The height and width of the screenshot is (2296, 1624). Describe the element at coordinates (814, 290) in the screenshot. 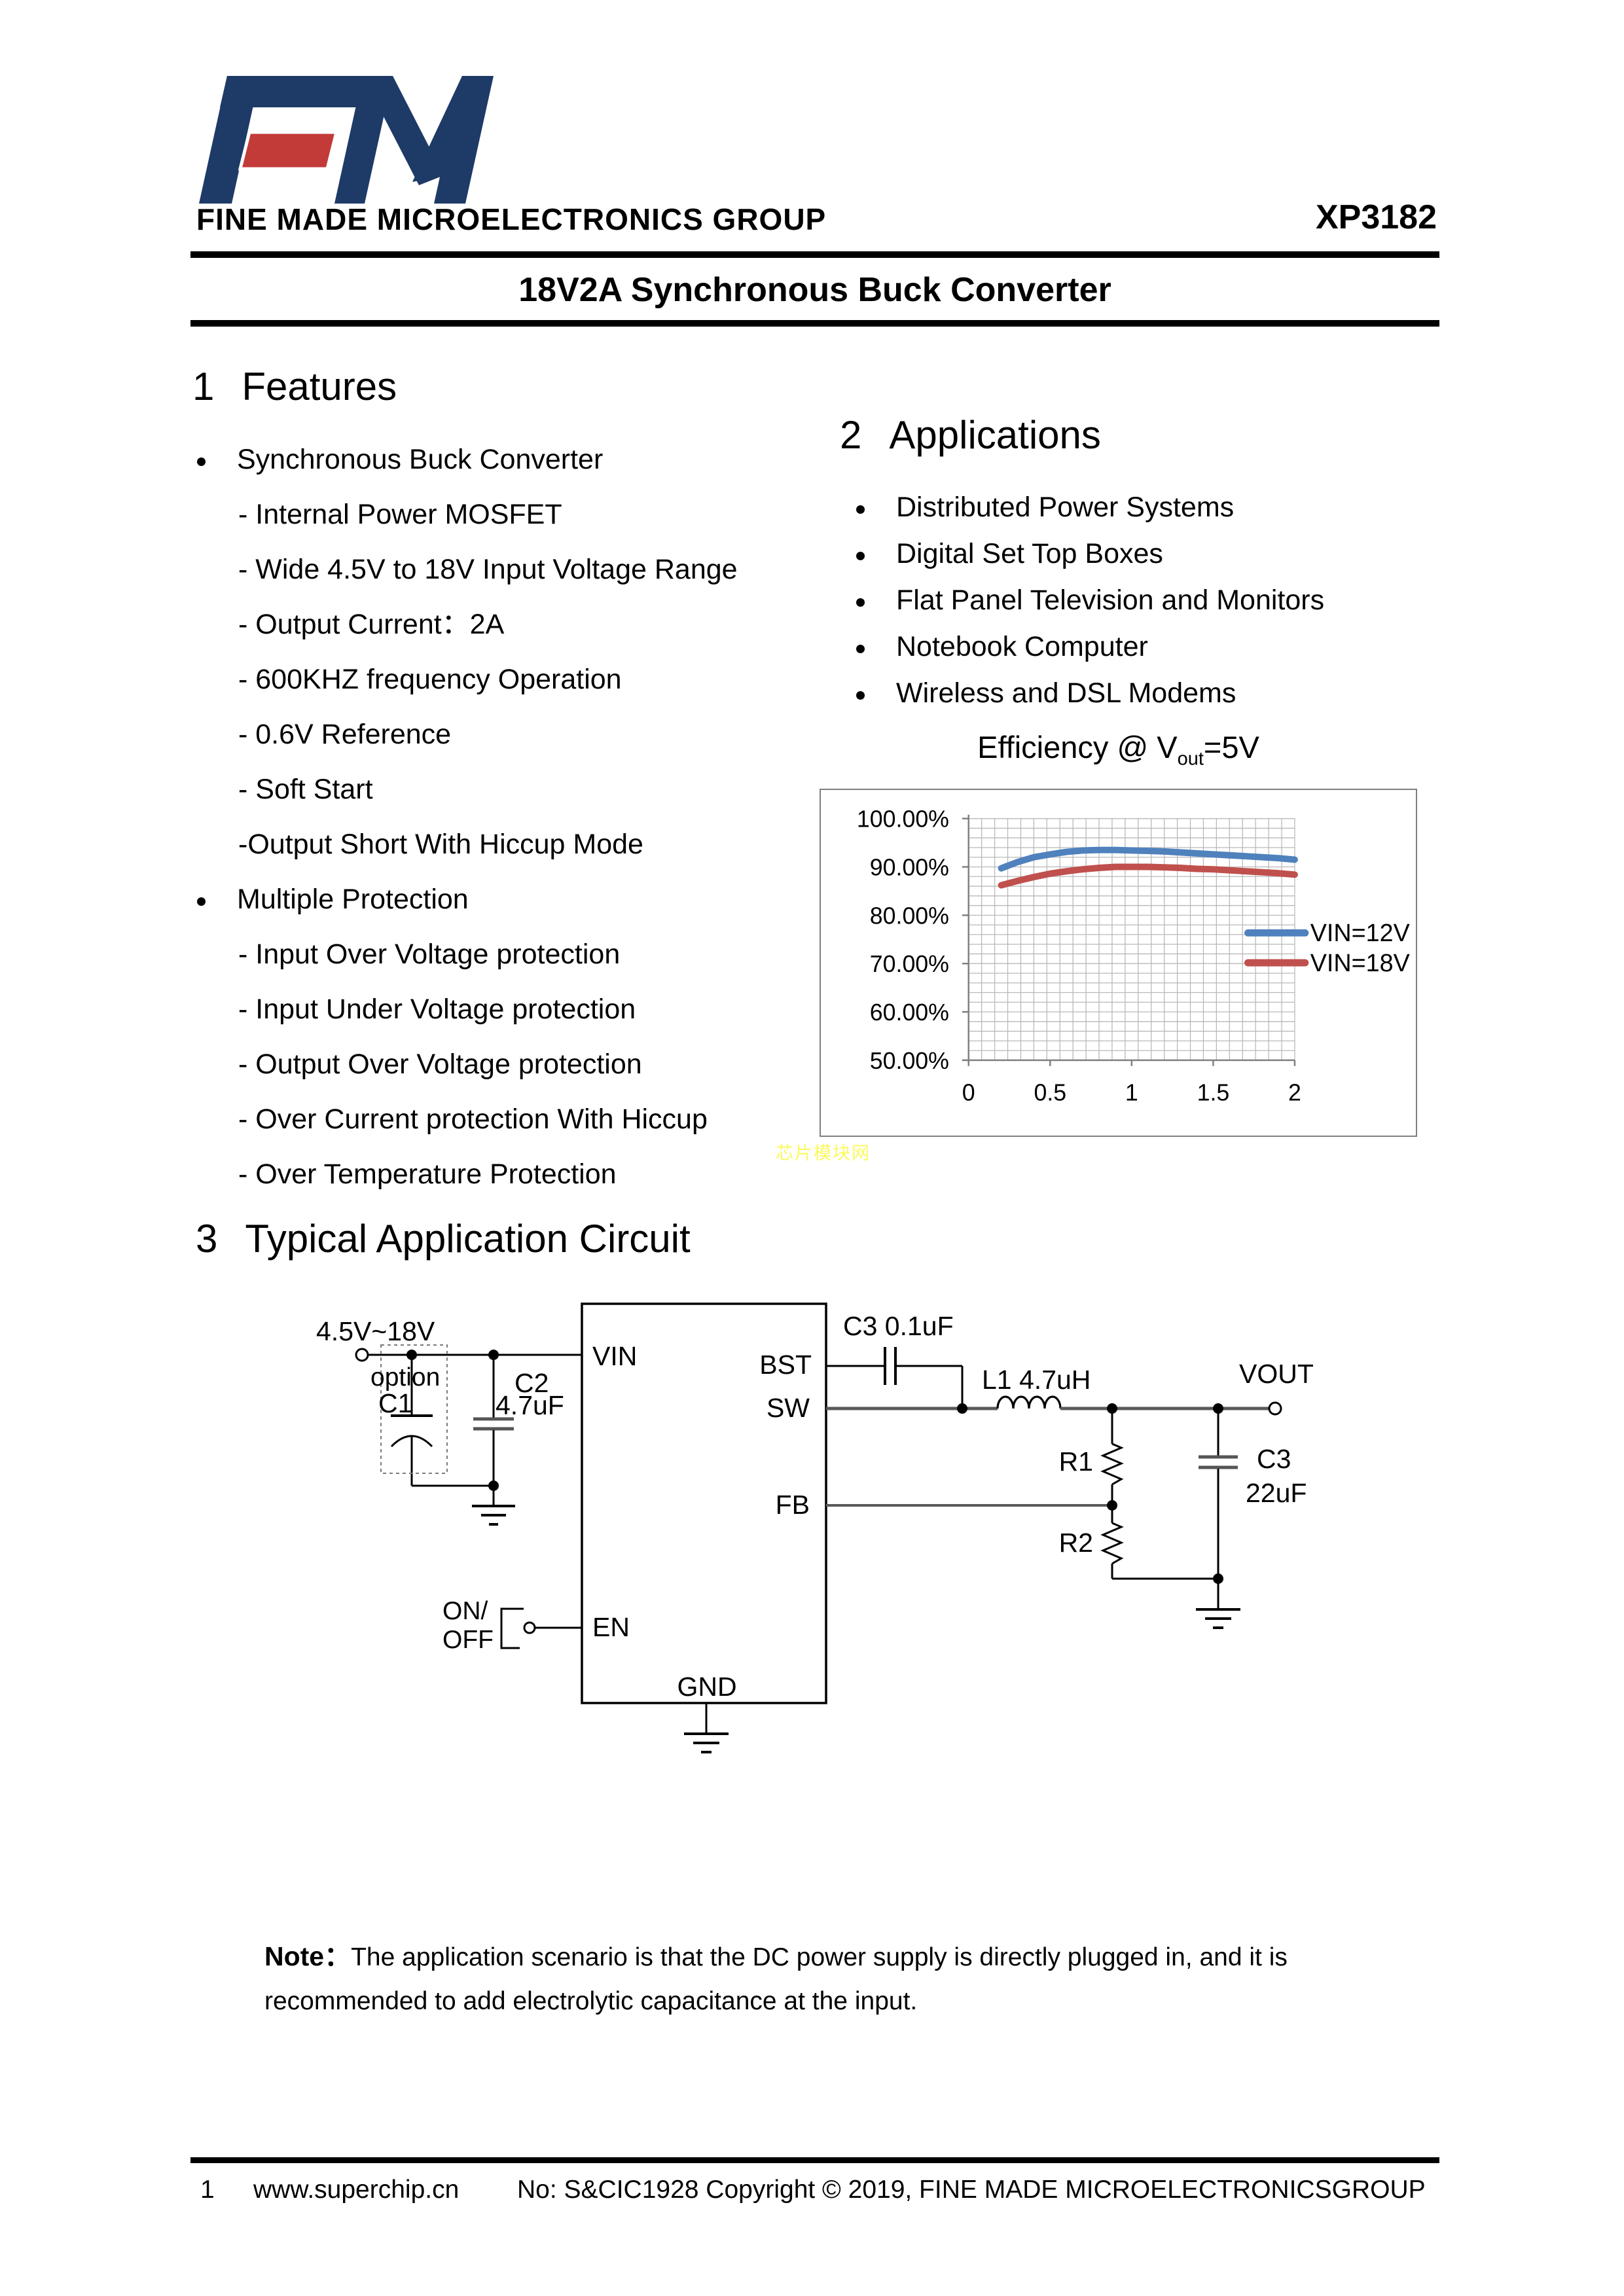

I see `document-title: 18V2A Synchronous Buck Converter` at that location.